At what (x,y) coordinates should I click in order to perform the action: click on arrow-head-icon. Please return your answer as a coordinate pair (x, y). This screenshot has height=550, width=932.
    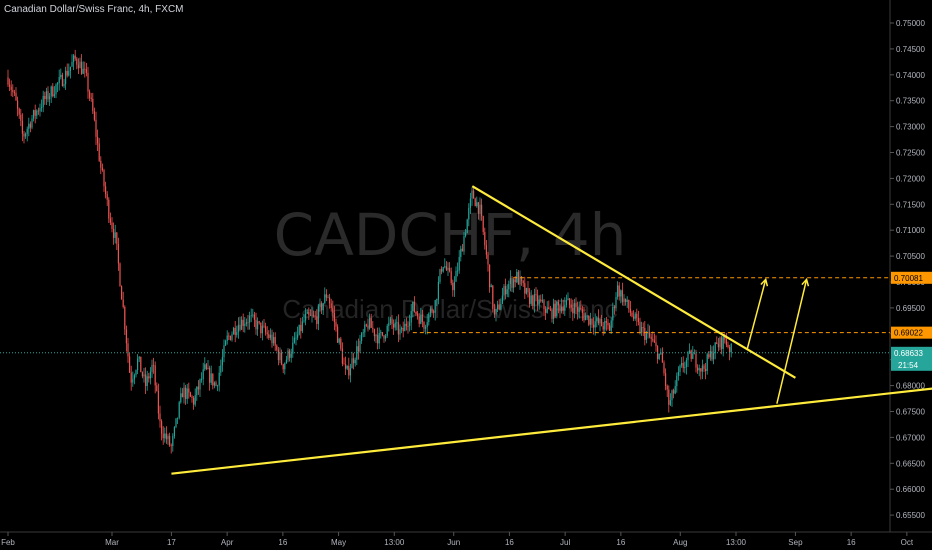
    Looking at the image, I should click on (764, 282).